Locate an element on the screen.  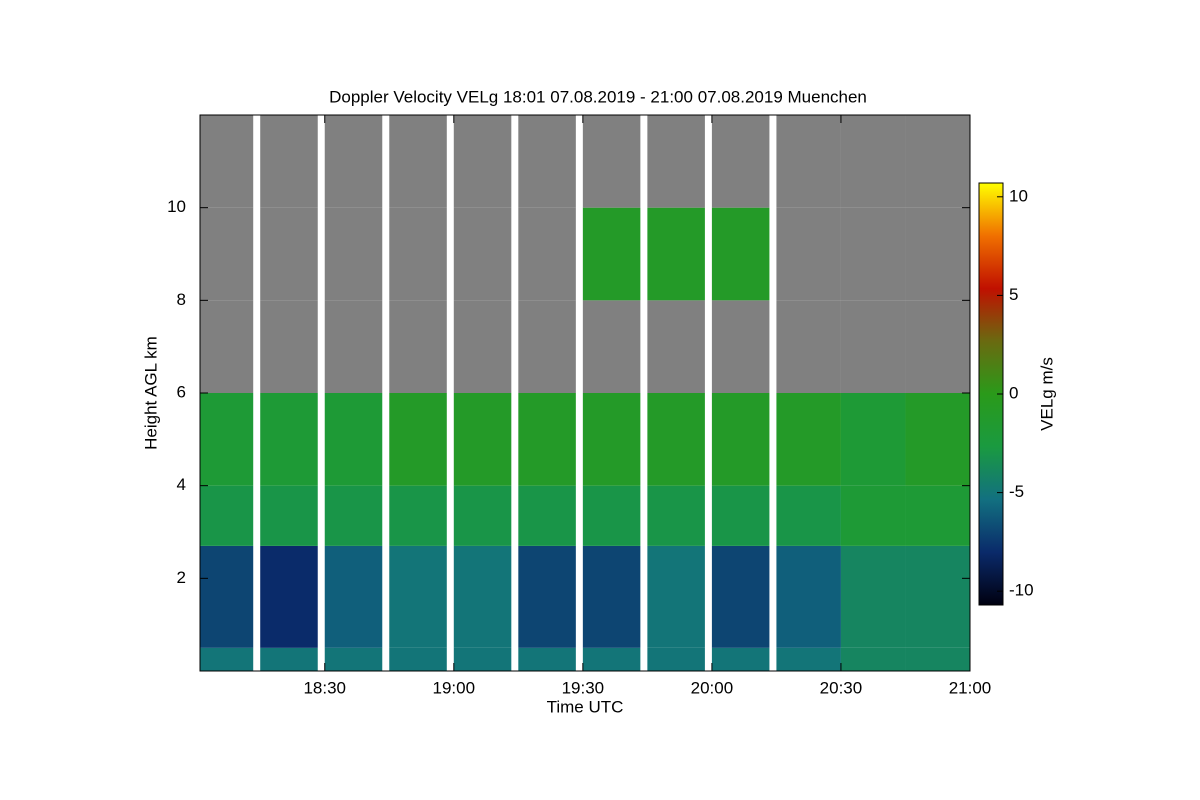
colorbar-label: VELg m/s is located at coordinates (1046, 394).